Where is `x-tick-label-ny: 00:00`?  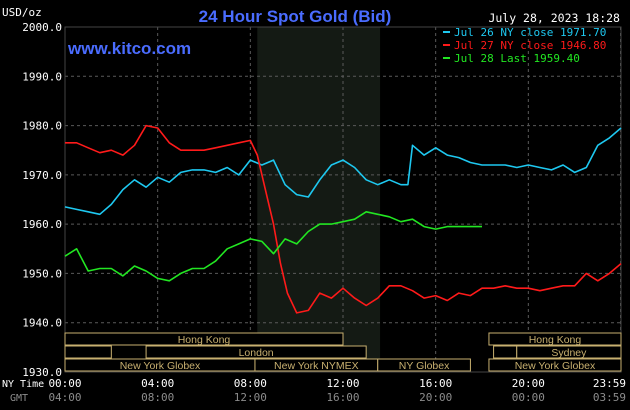
x-tick-label-ny: 00:00 is located at coordinates (64, 383).